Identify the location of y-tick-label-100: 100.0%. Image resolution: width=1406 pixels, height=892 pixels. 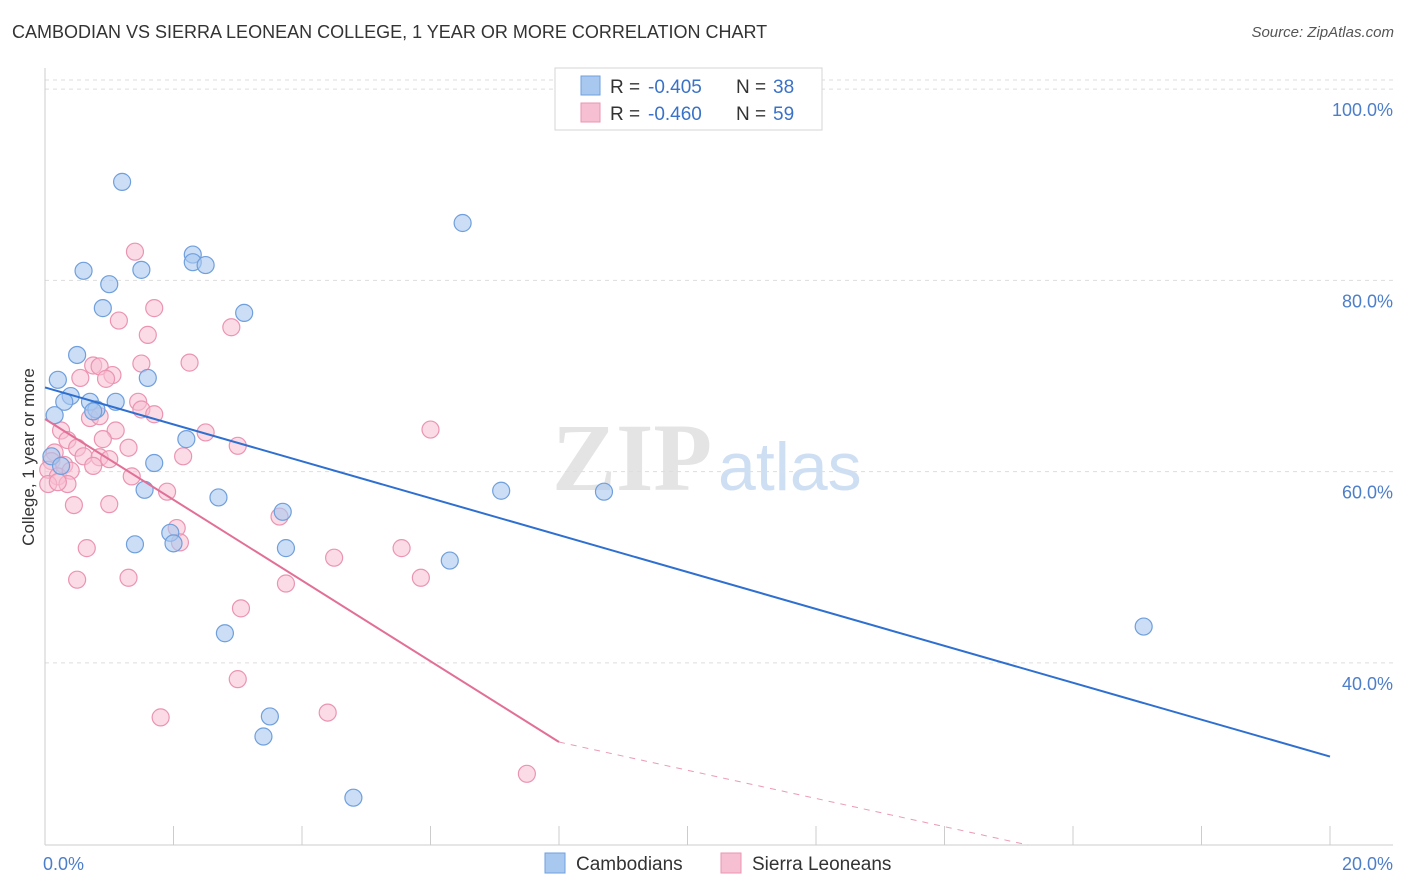
(1362, 110).